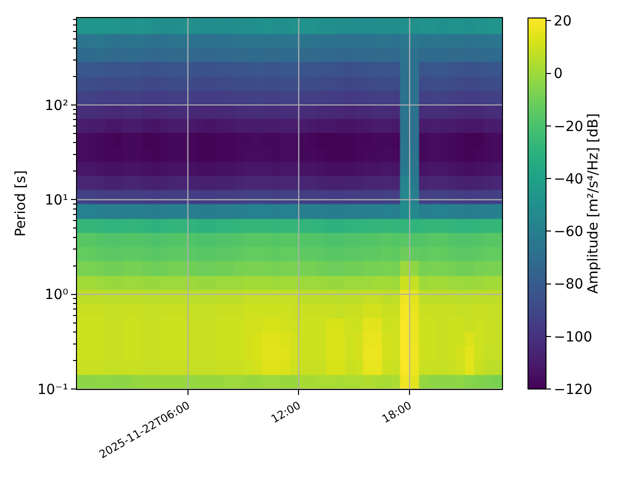  Describe the element at coordinates (573, 337) in the screenshot. I see `color-bar-label: −100` at that location.